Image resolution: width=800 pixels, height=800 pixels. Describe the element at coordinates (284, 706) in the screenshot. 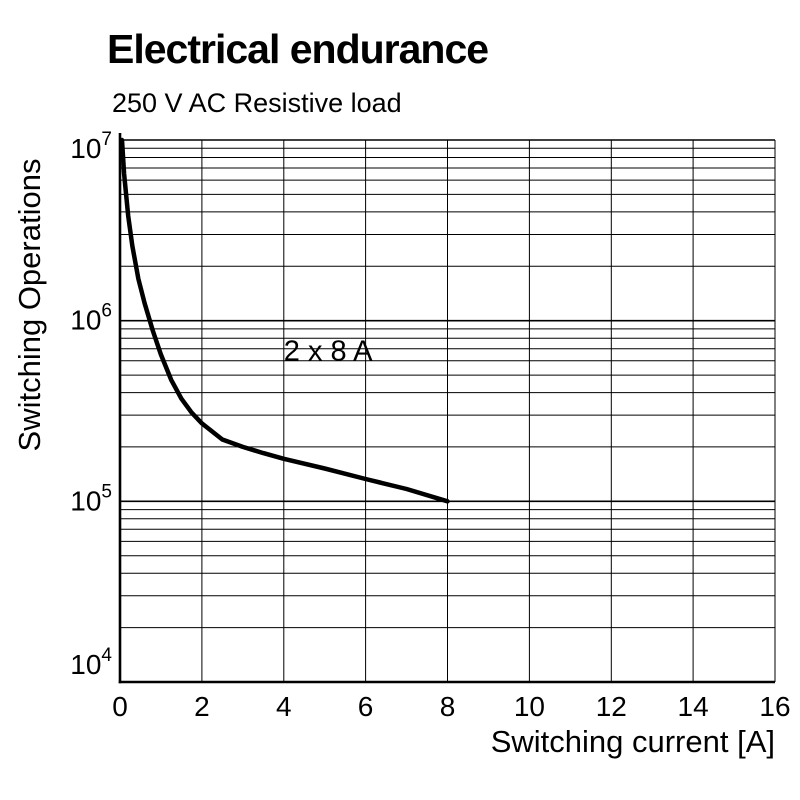

I see `x-tick-label: 4` at that location.